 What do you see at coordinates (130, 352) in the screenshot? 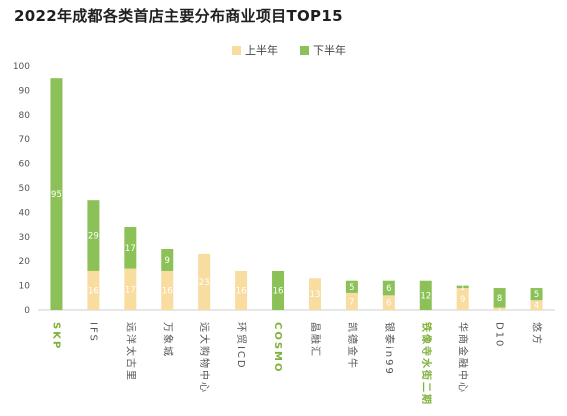
I see `x-category-label: 远洋太古里` at bounding box center [130, 352].